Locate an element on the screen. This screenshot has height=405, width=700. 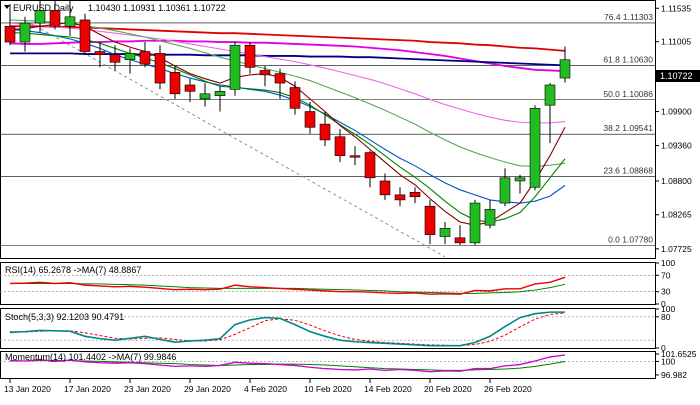
fib-level-label: 76.4 1.11303 is located at coordinates (628, 17).